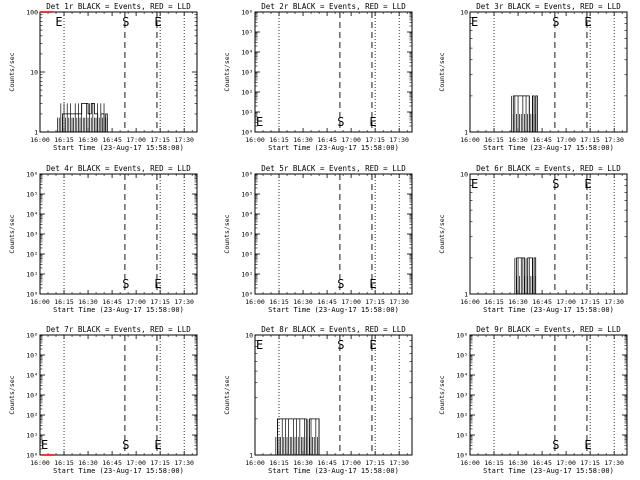  What do you see at coordinates (118, 168) in the screenshot?
I see `chart-title: Det 4r BLACK = Events, RED = LLD` at bounding box center [118, 168].